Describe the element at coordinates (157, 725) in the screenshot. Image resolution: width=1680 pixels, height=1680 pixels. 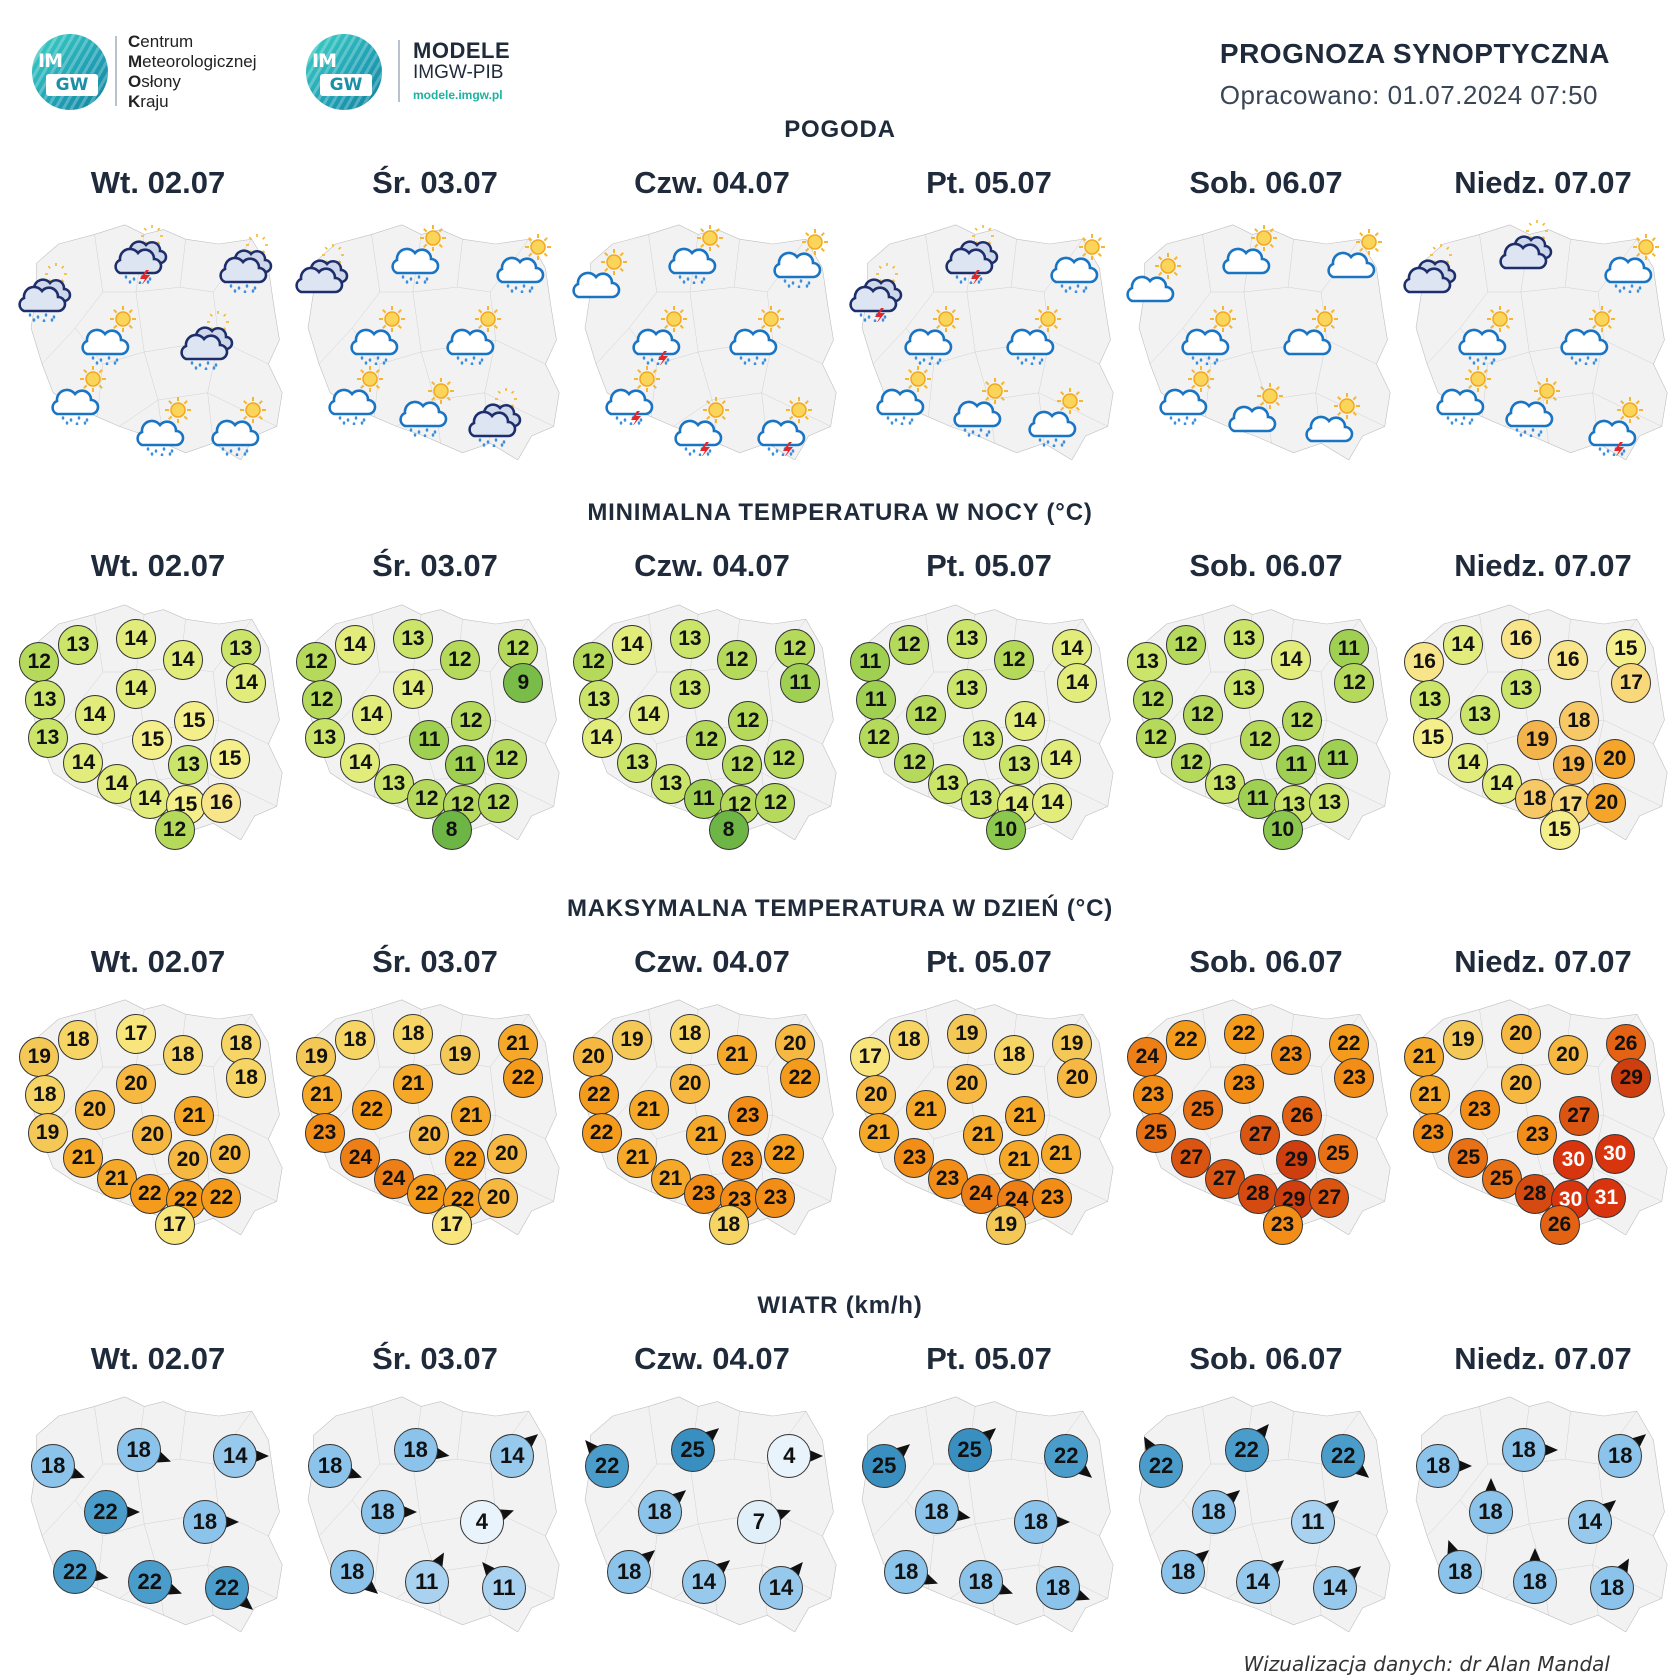
I see `map-tmin-0: 13 14 12 14 13 14 13 14 14 15 13 15 14 13 15 14 14 15 16 12` at that location.